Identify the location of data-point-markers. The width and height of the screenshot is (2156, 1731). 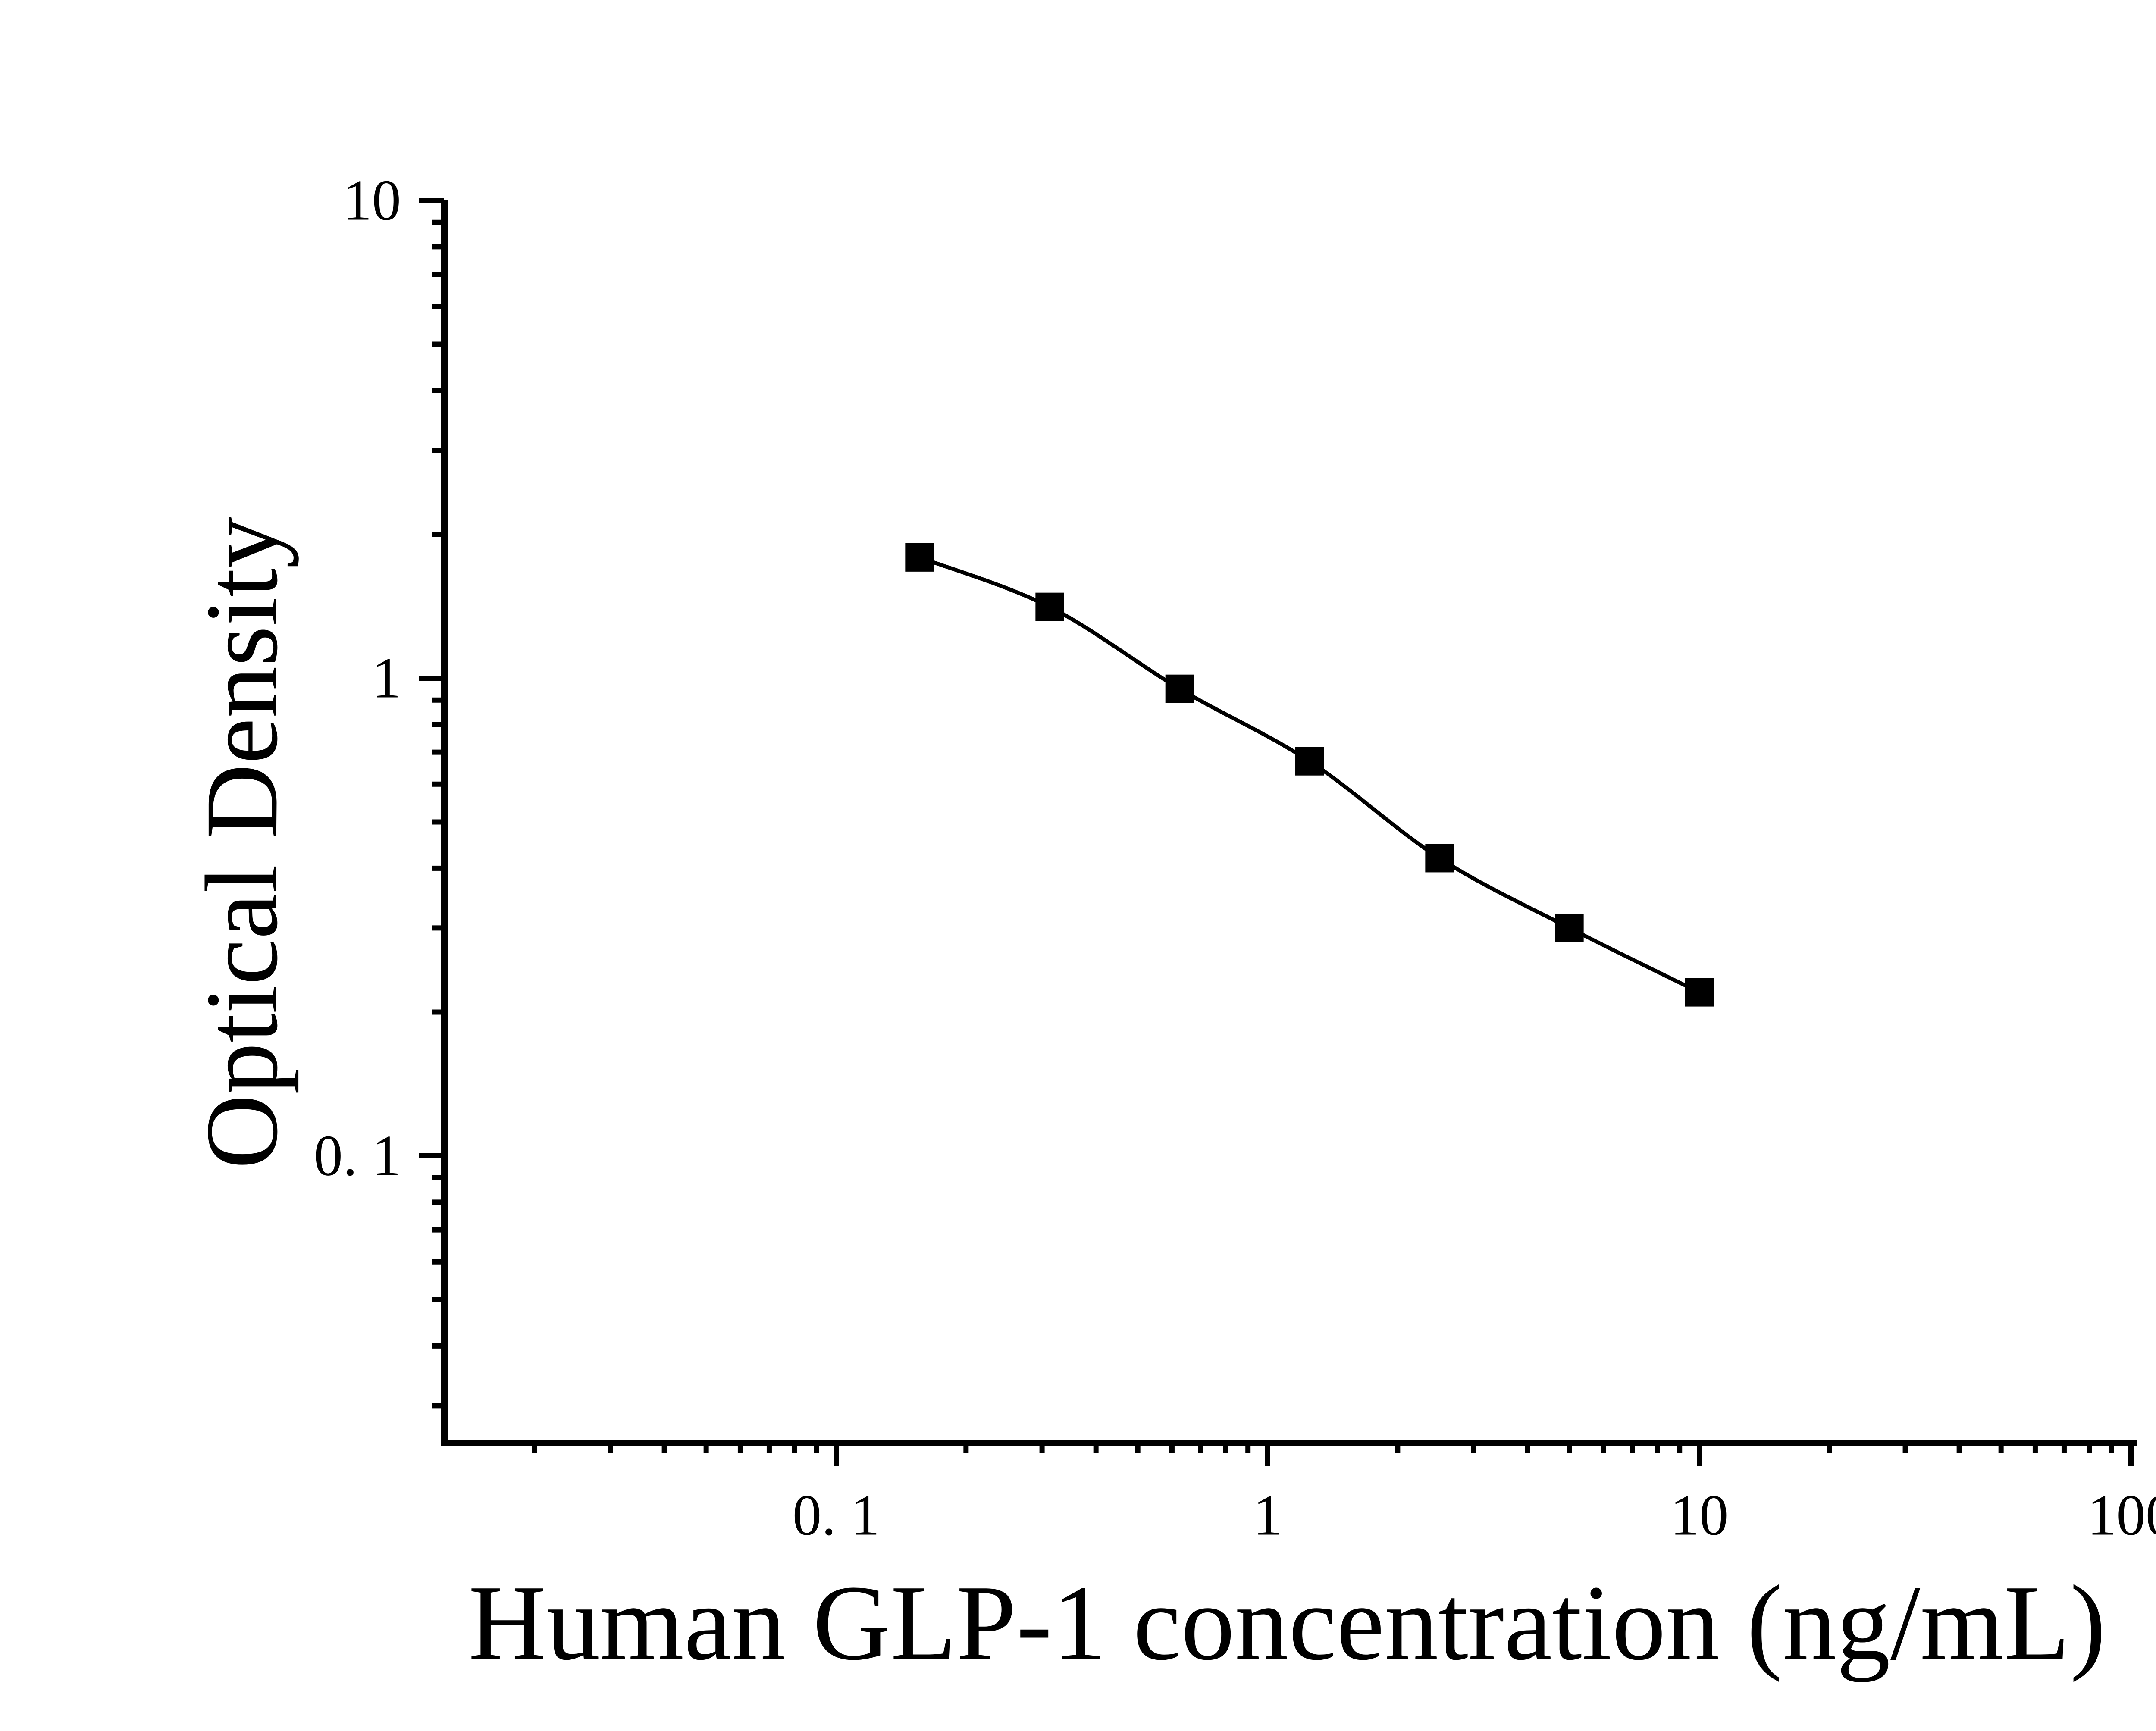
(1309, 775).